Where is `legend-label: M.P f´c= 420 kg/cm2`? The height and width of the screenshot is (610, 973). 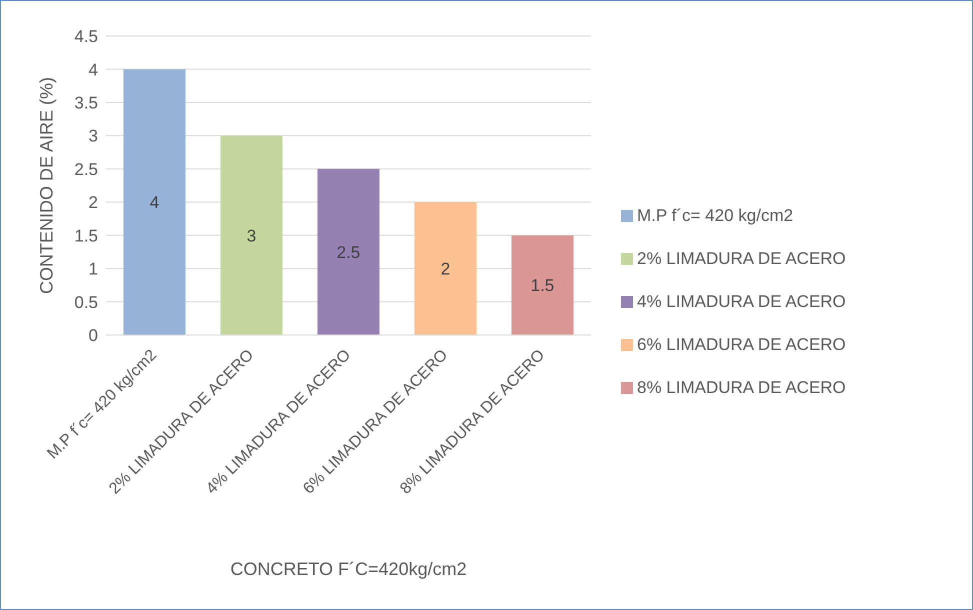
legend-label: M.P f´c= 420 kg/cm2 is located at coordinates (715, 215).